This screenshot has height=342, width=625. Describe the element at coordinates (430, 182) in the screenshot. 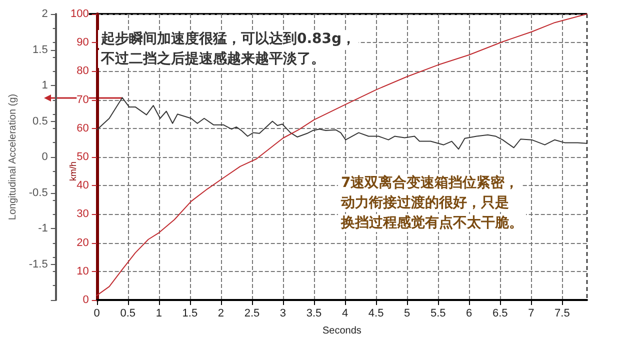

I see `annotation: 7速双离合变速箱挡位紧密，` at that location.